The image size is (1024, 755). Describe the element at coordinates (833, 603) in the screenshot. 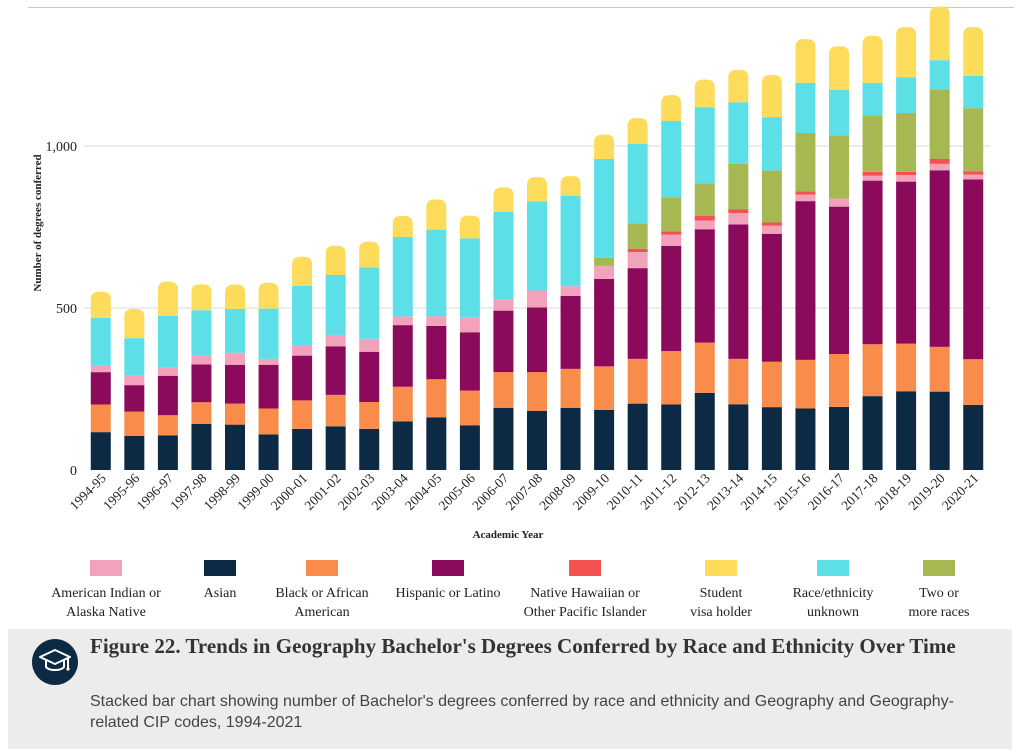

I see `legend-label: Race/ethnicity unknown` at that location.